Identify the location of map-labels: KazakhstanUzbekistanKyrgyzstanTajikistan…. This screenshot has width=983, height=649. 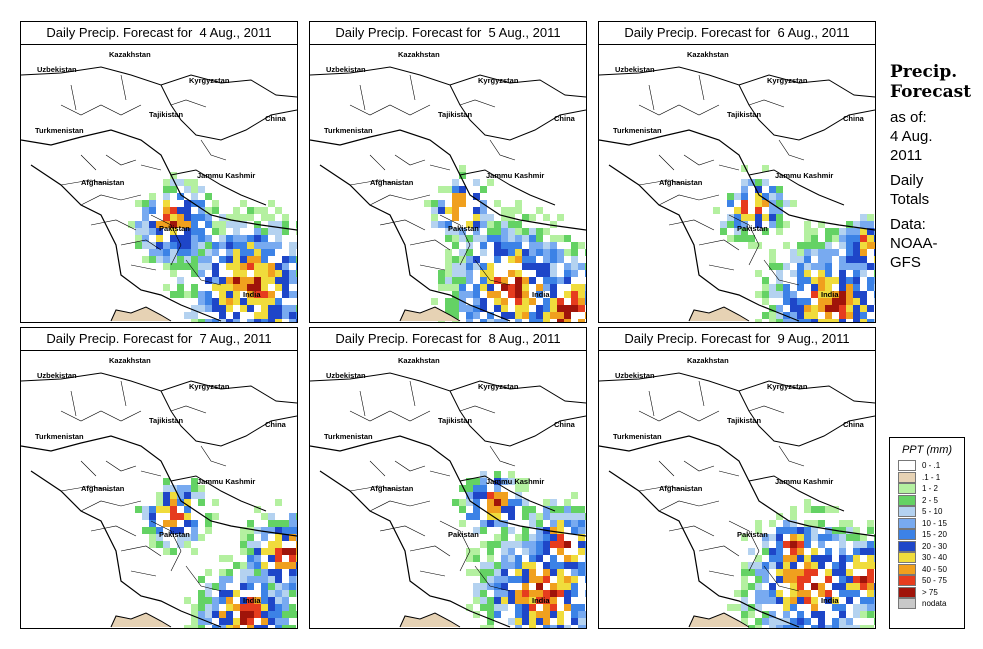
(161, 174).